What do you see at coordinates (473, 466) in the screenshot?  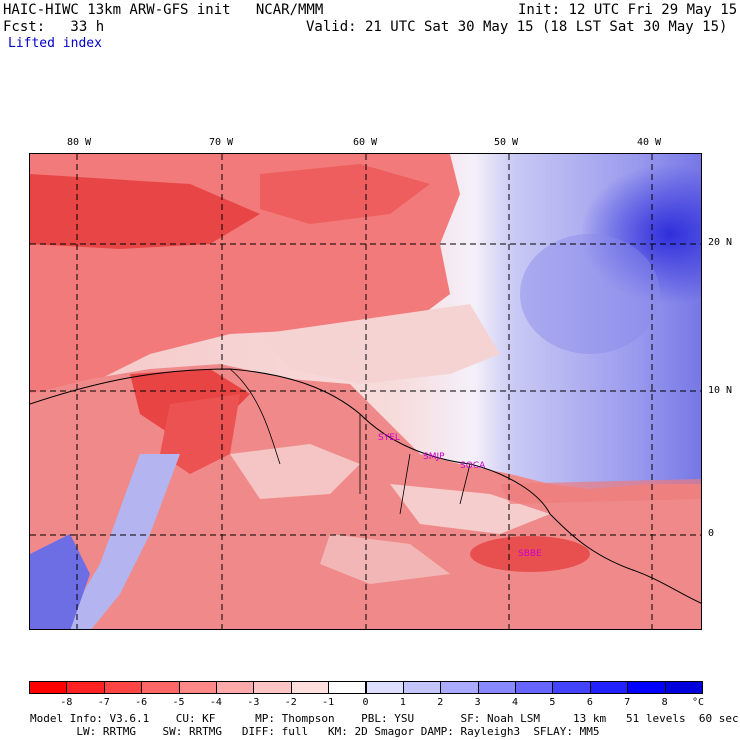 I see `station-label: SOCA` at bounding box center [473, 466].